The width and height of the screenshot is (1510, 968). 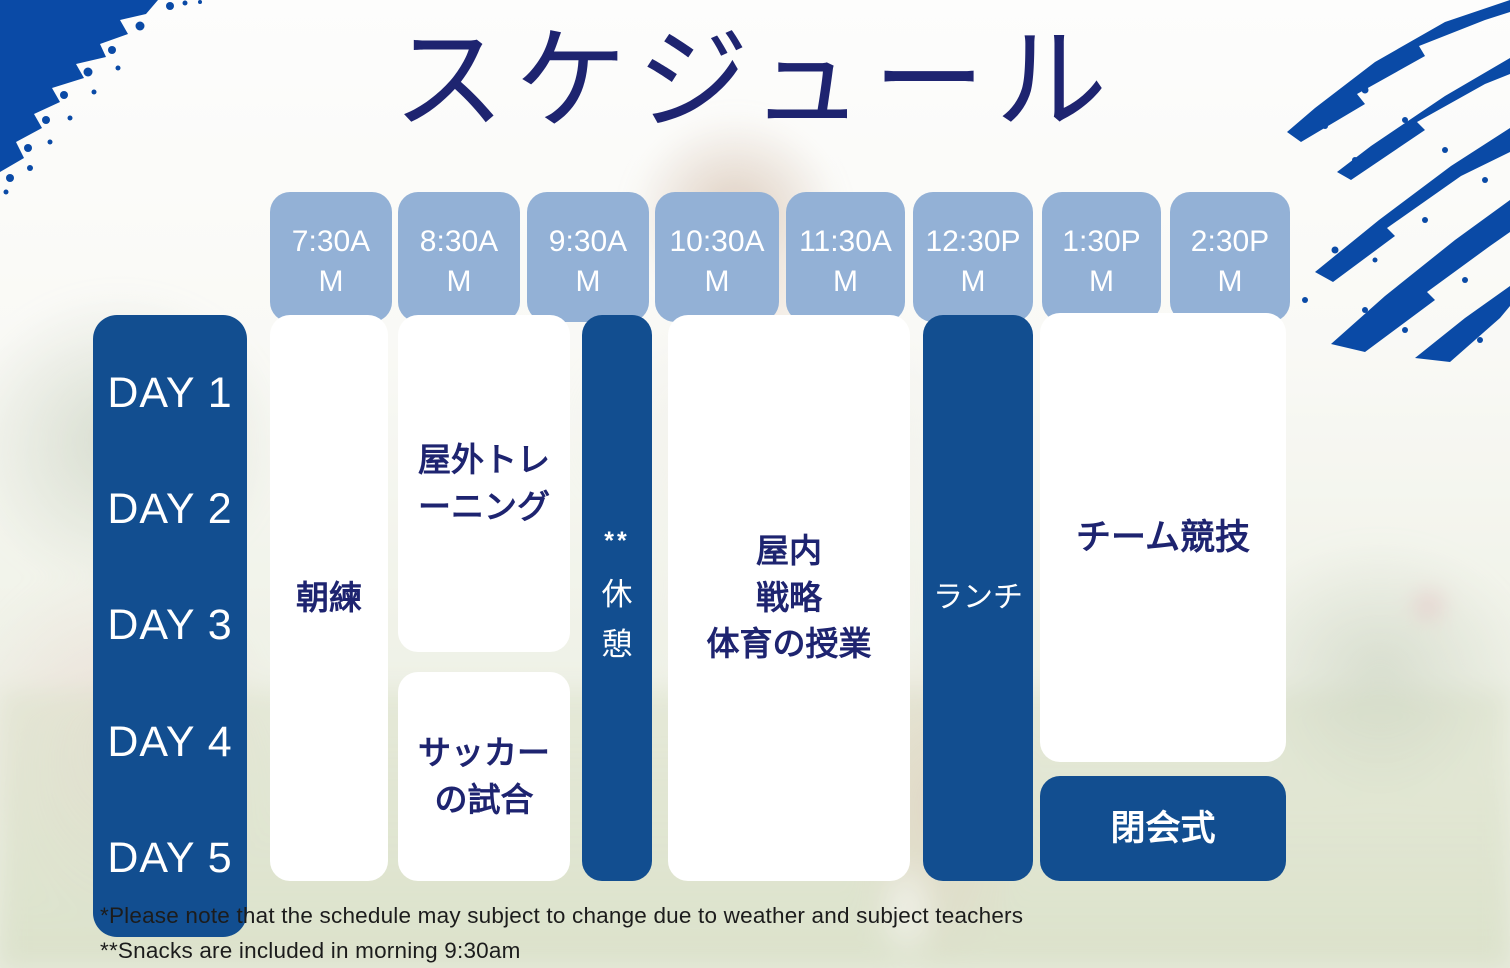 What do you see at coordinates (170, 392) in the screenshot?
I see `day-label-1: DAY 1` at bounding box center [170, 392].